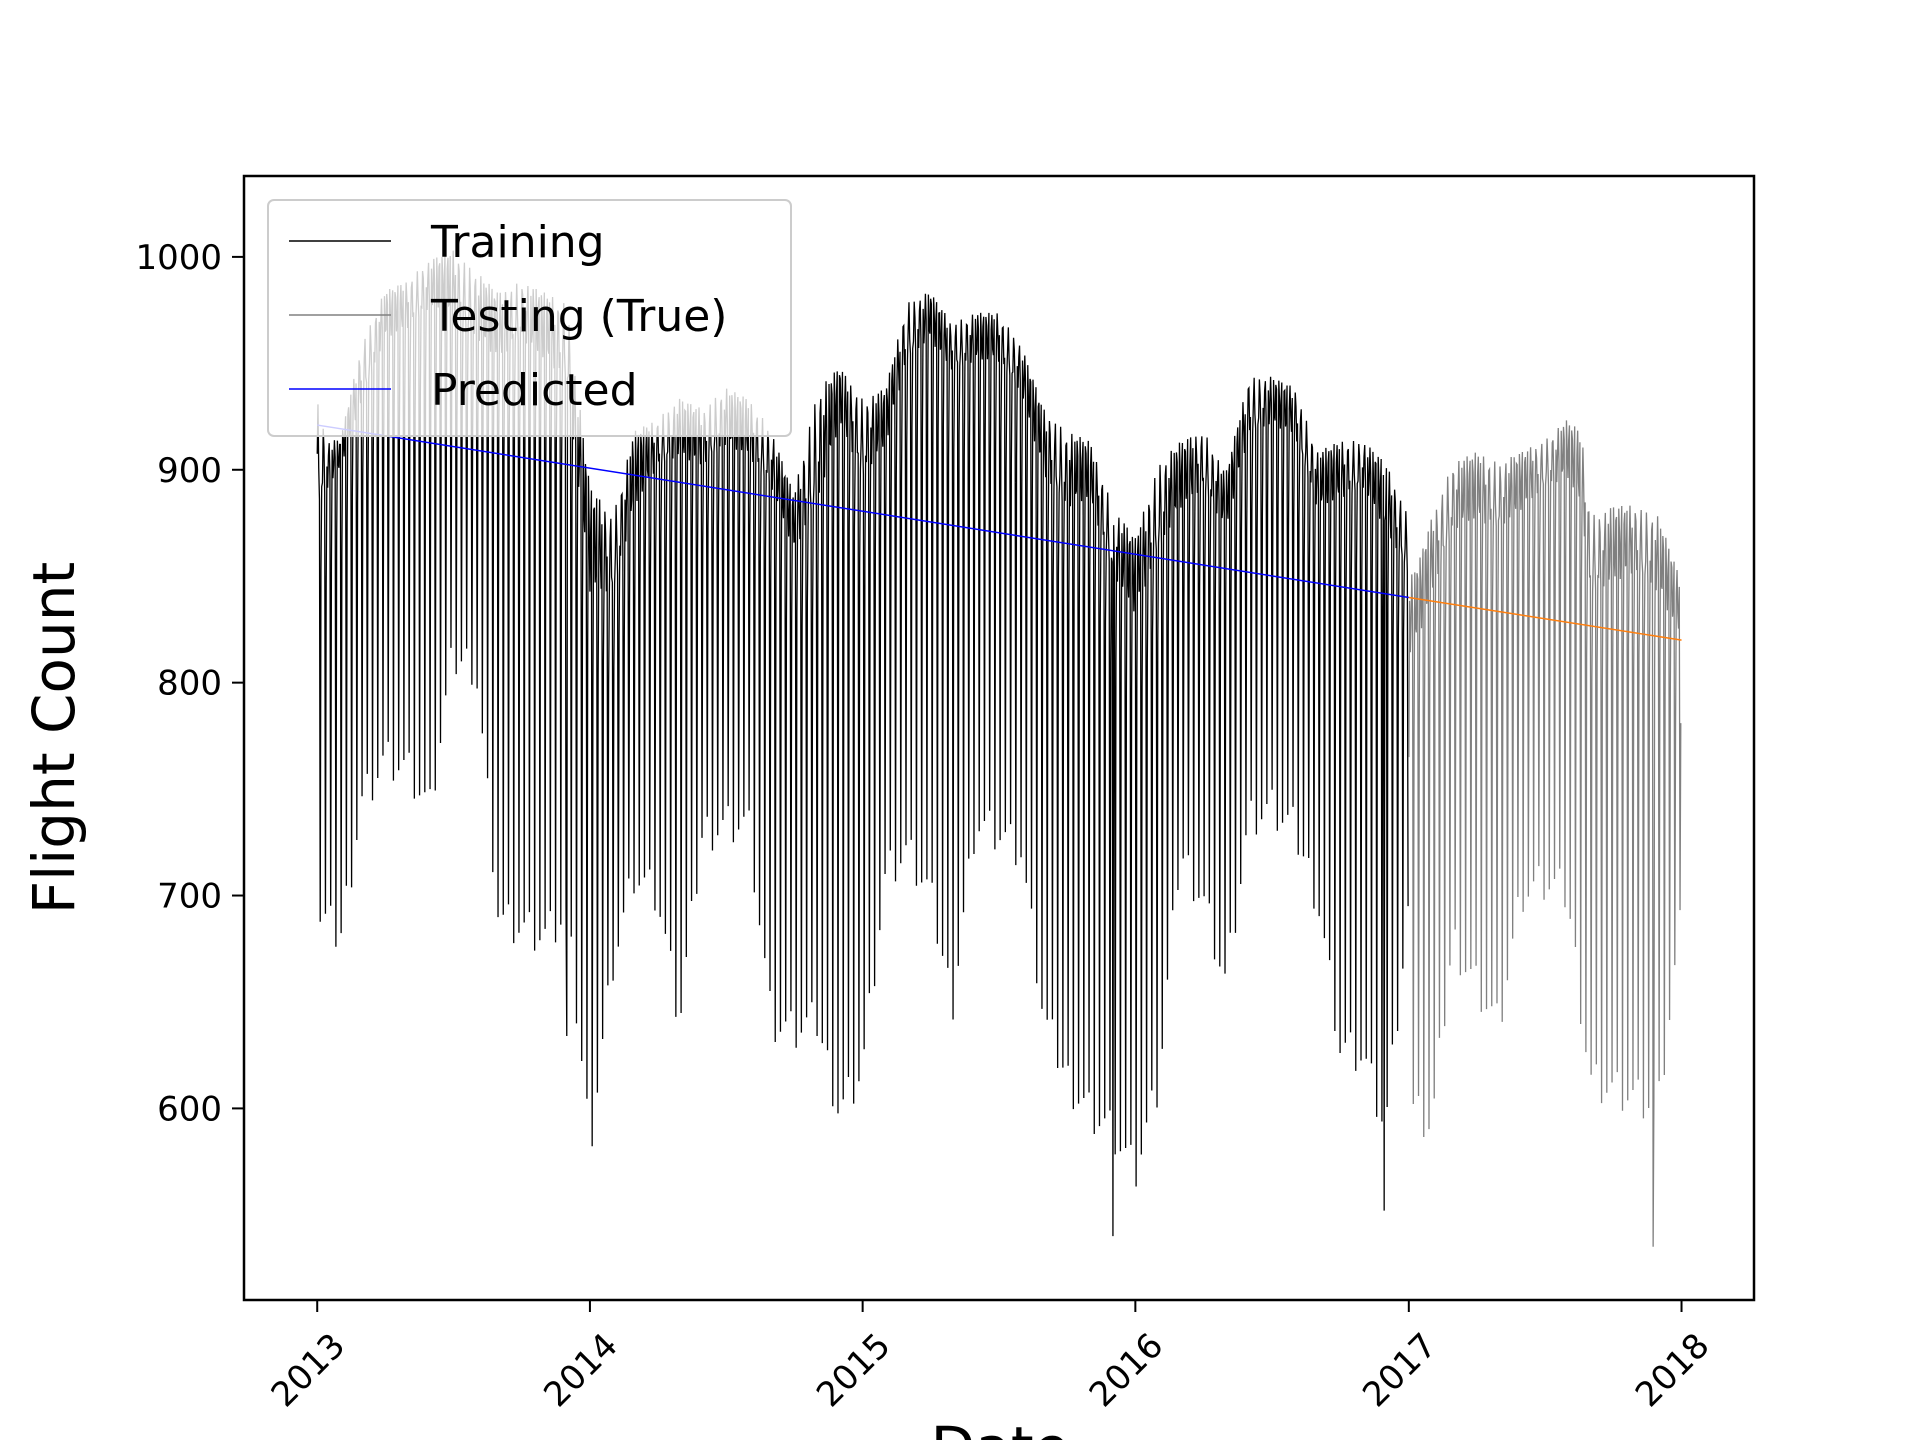 Image resolution: width=1920 pixels, height=1440 pixels. Describe the element at coordinates (578, 316) in the screenshot. I see `legend-label-testing: Testing (True)` at that location.